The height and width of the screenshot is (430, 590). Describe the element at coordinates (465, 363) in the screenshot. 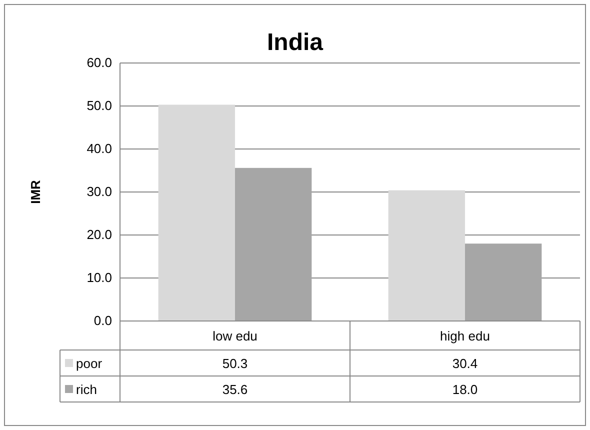

I see `data-label: 30.4` at that location.